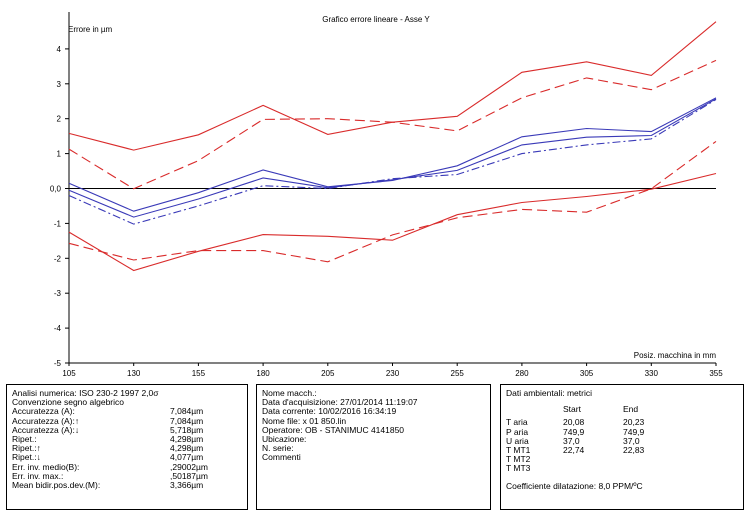 The width and height of the screenshot is (751, 518). Describe the element at coordinates (304, 420) in the screenshot. I see `info-line: Nome file: x 01 850.lin` at that location.